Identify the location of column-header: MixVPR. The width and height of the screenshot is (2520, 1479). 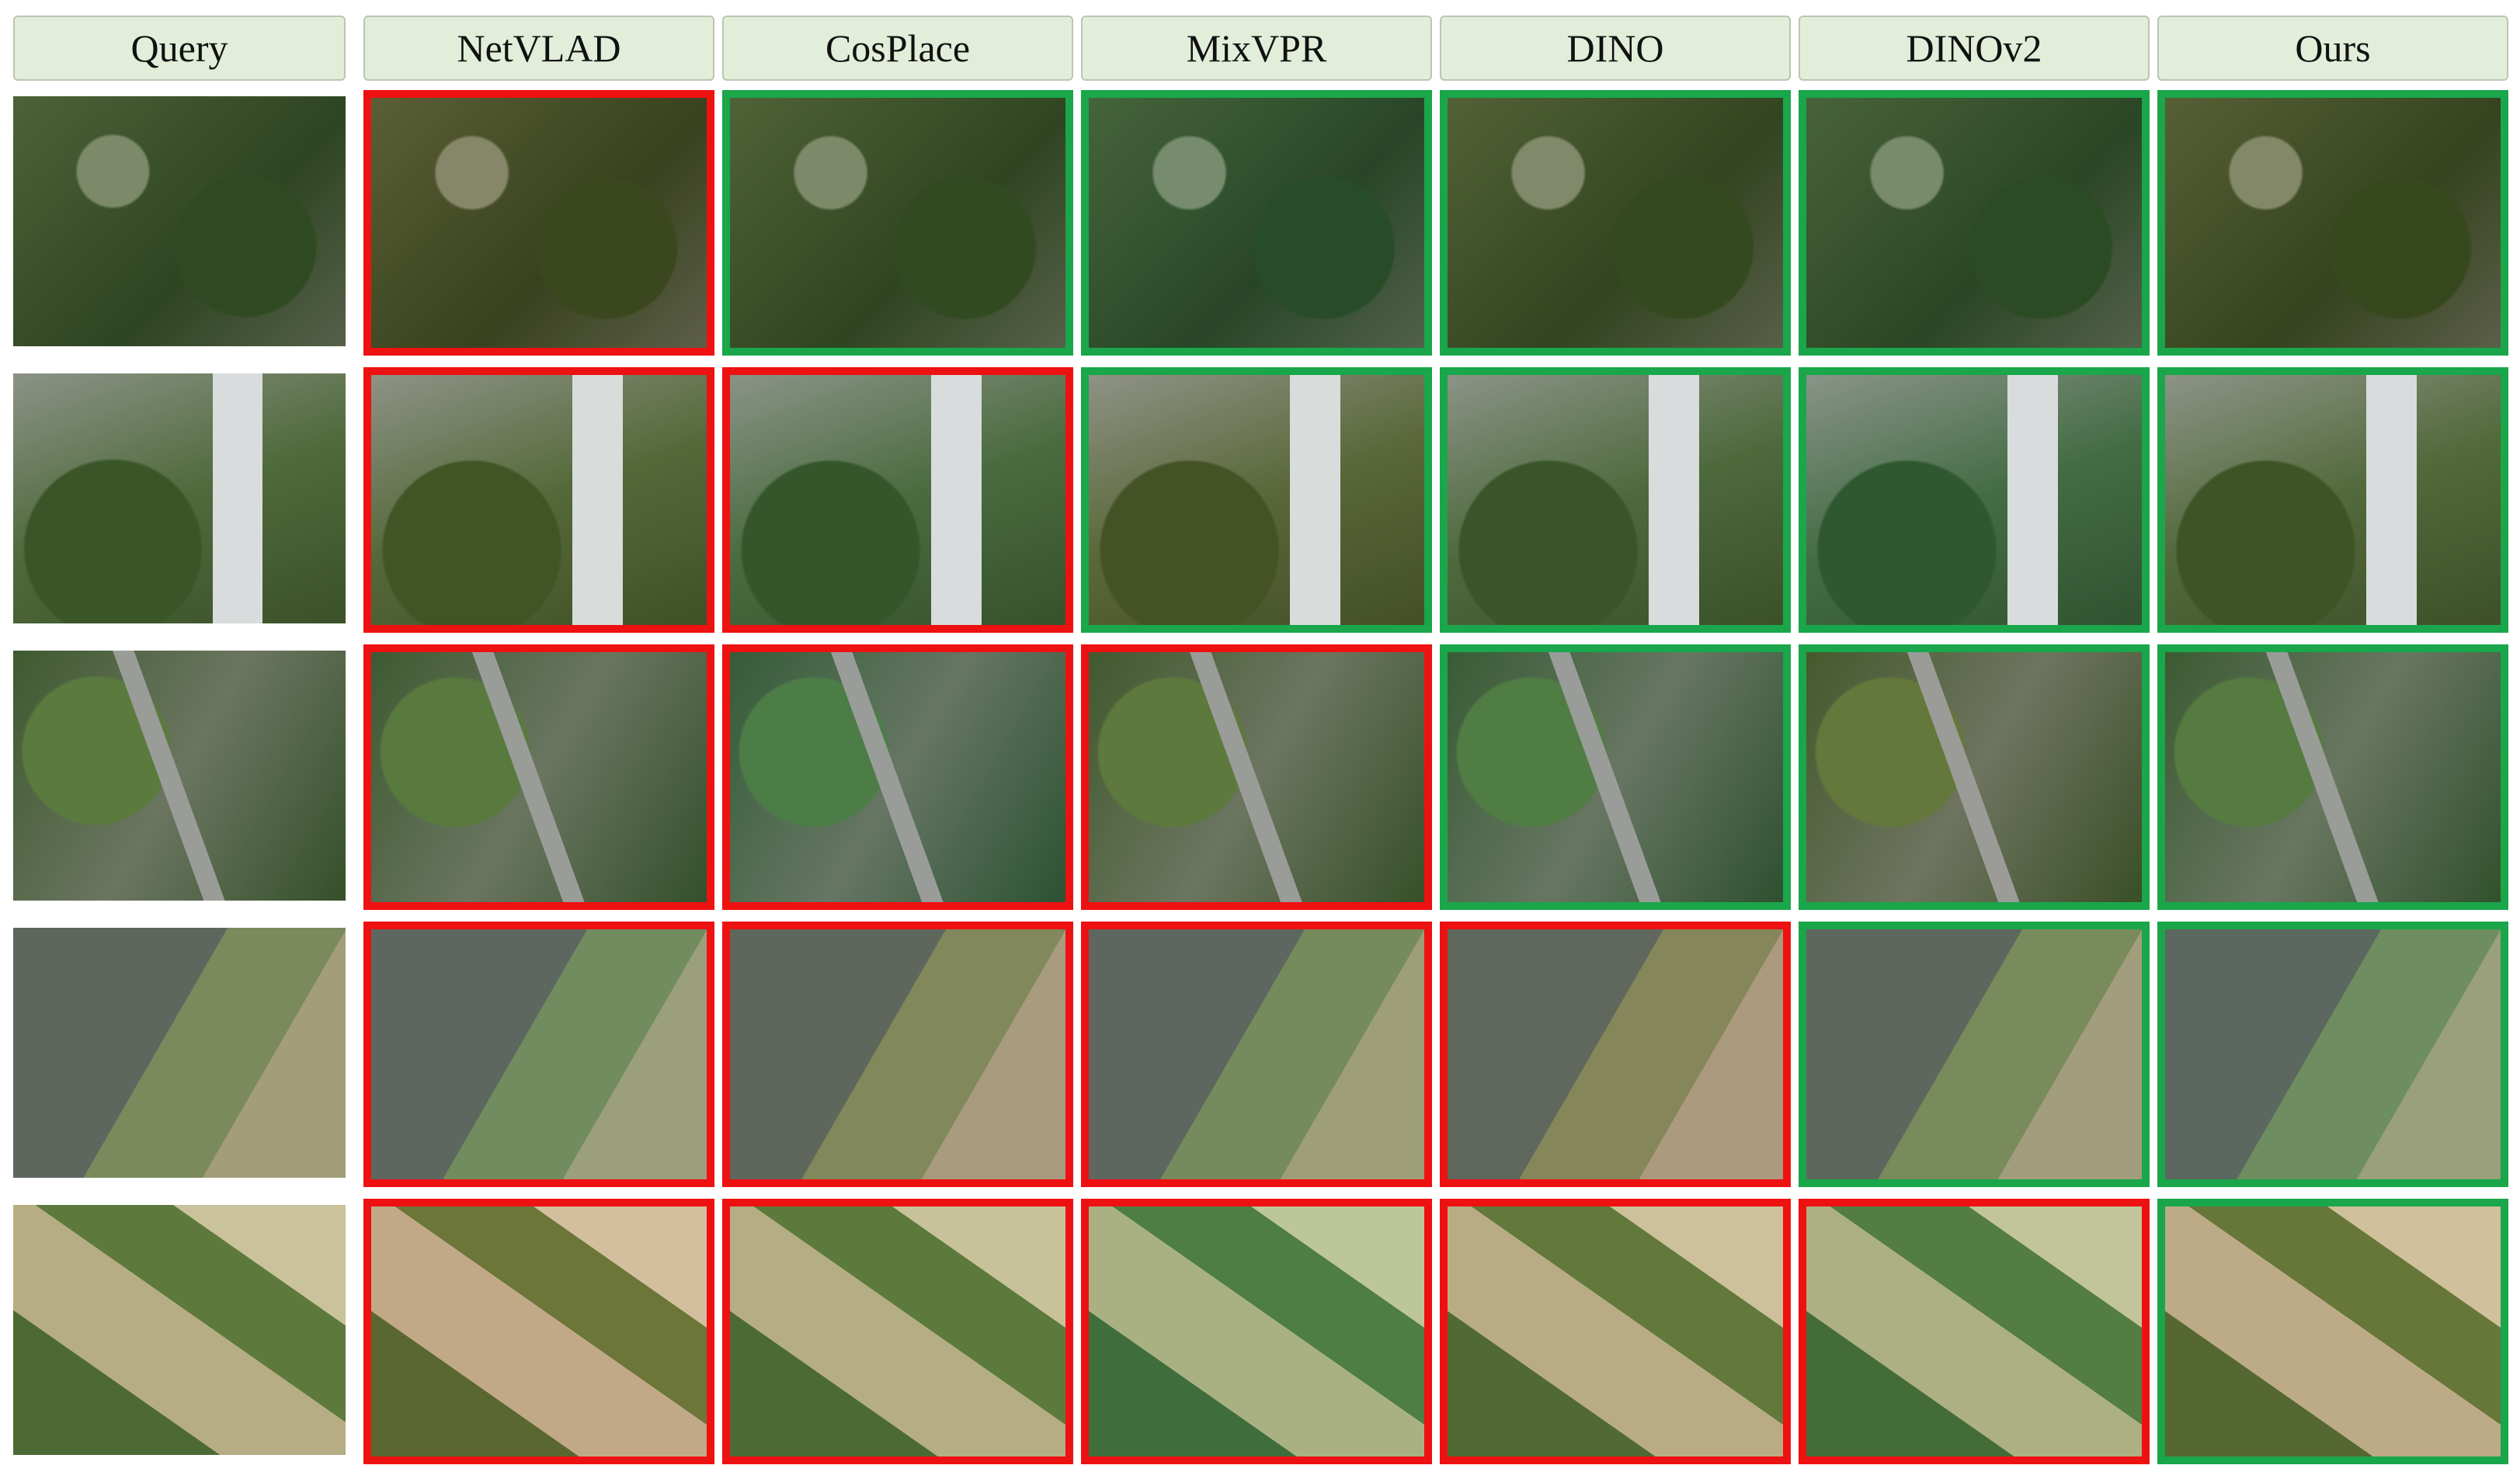
(1256, 48).